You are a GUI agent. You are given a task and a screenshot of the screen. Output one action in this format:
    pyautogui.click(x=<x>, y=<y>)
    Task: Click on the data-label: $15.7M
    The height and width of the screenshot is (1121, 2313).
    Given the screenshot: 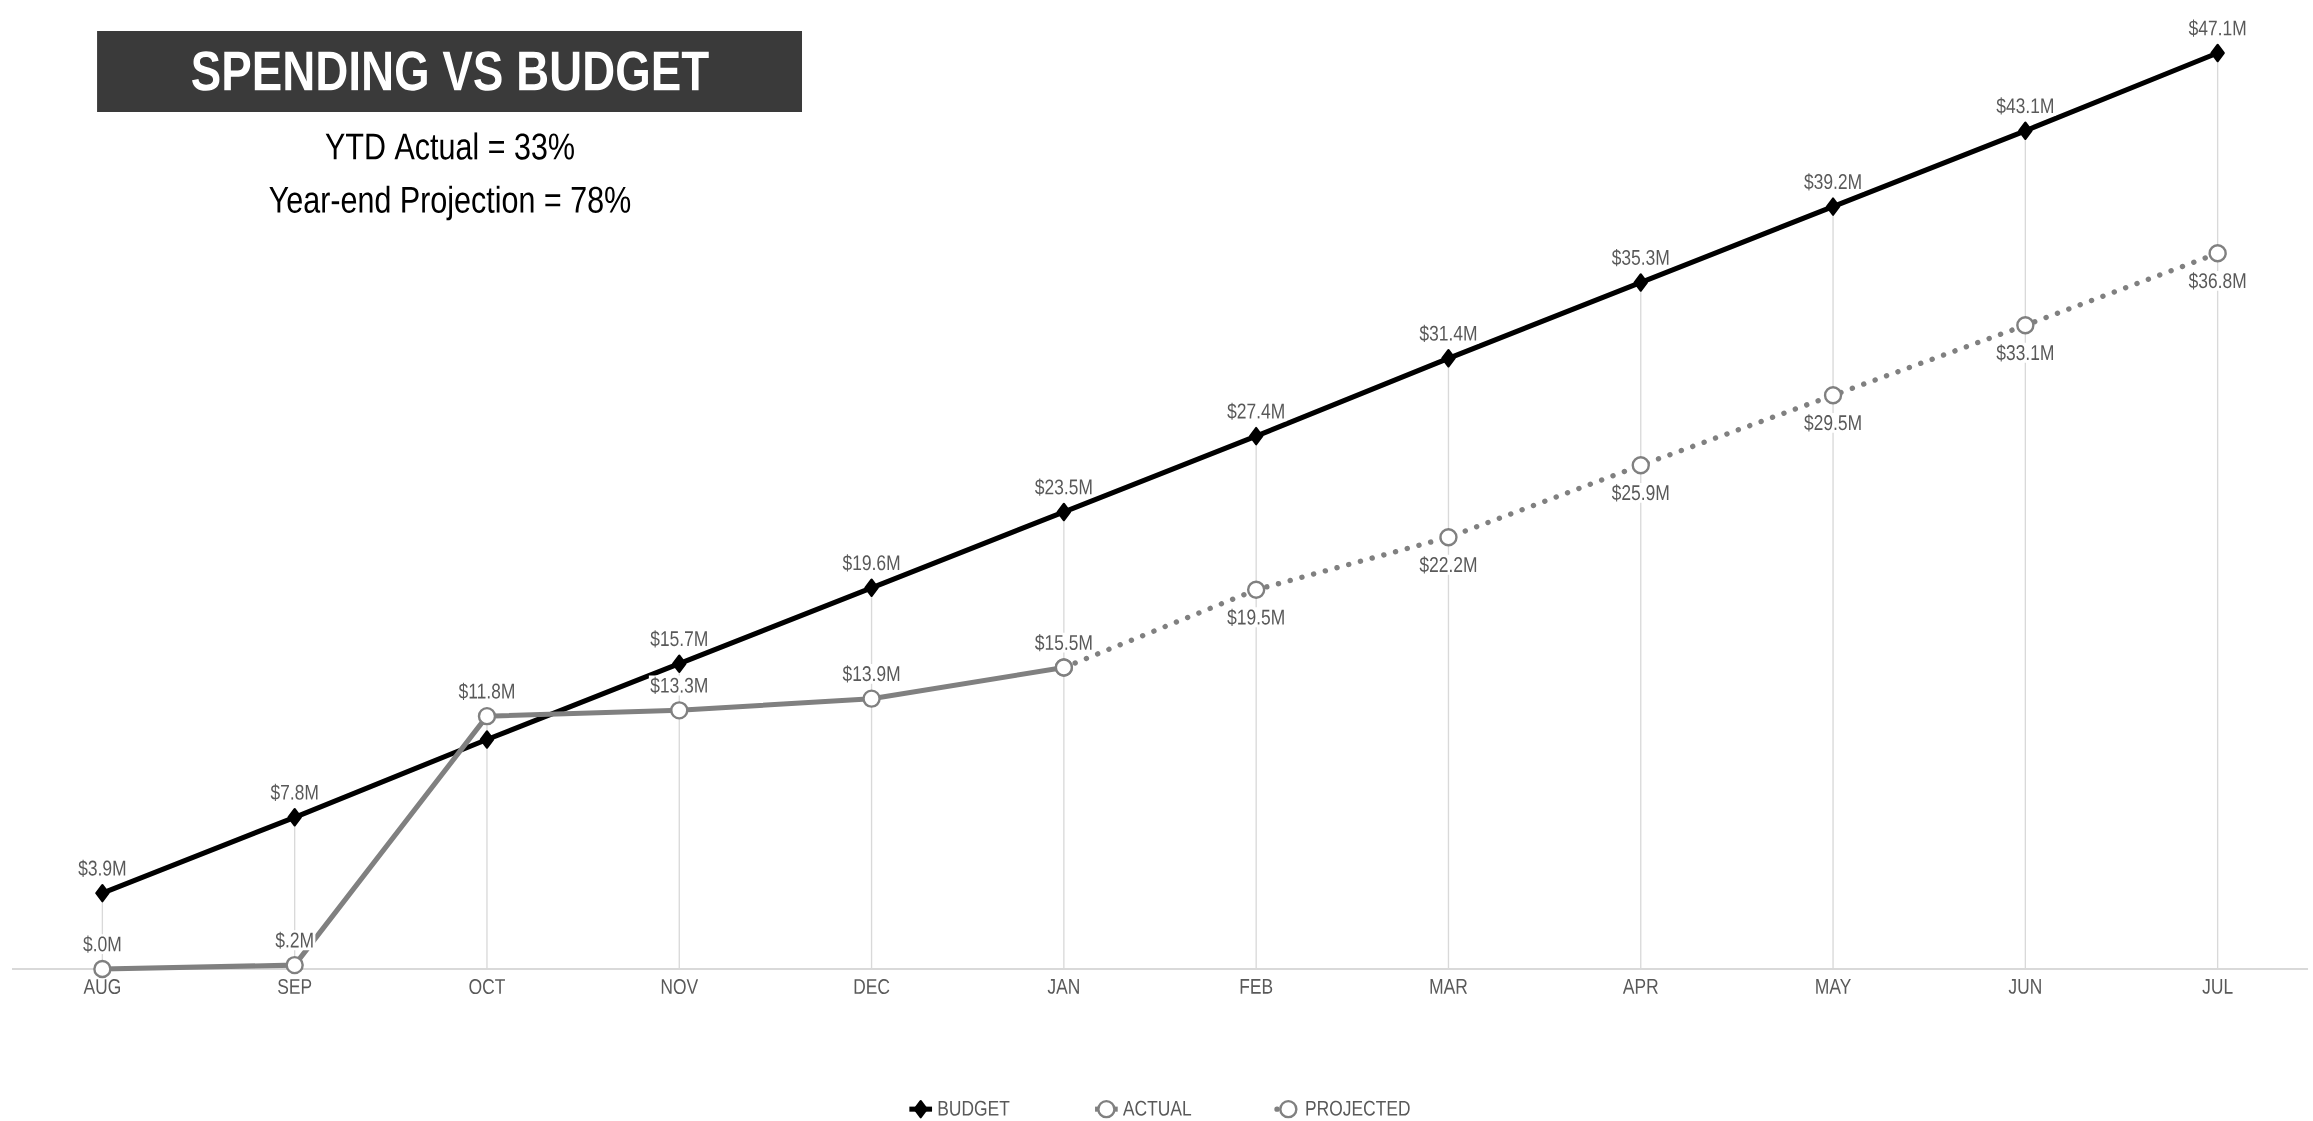 What is the action you would take?
    pyautogui.click(x=678, y=639)
    